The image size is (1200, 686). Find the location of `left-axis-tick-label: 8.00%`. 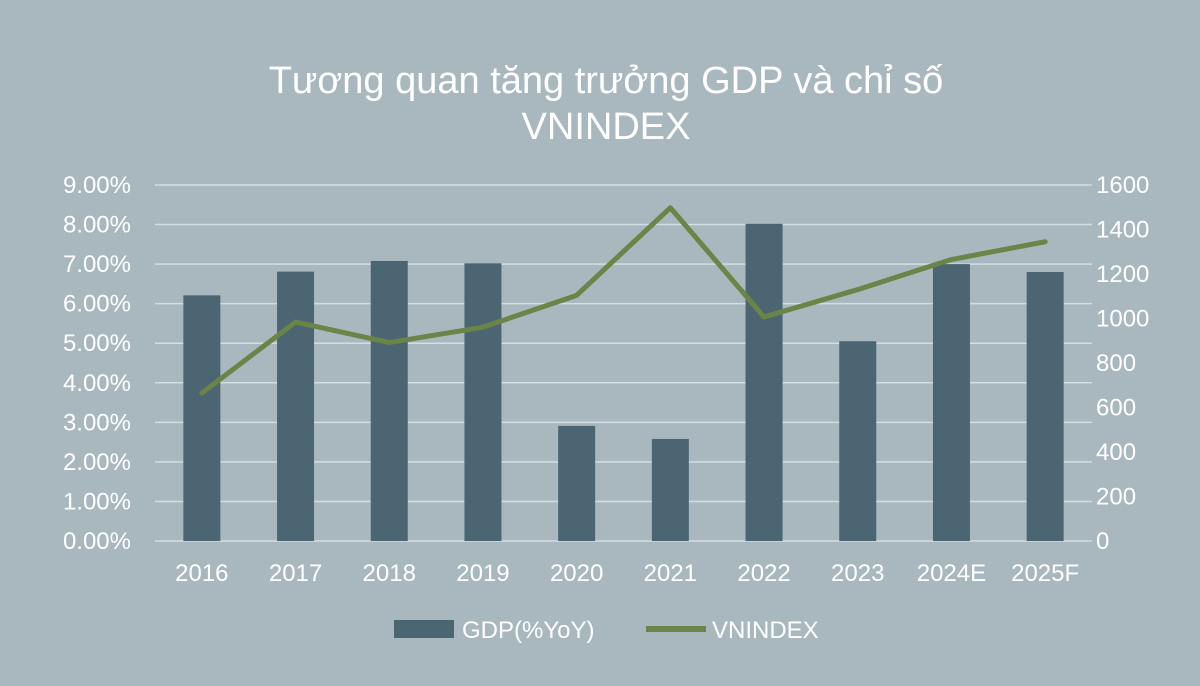

left-axis-tick-label: 8.00% is located at coordinates (97, 225).